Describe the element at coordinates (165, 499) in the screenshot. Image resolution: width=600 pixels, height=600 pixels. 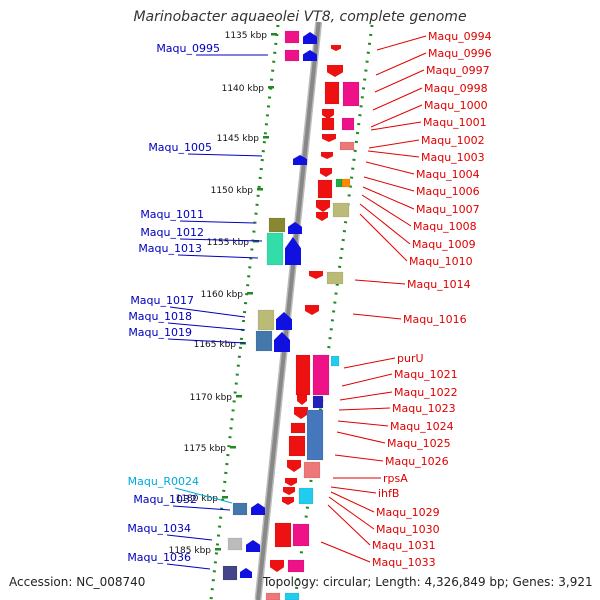
I see `gene-label-left: Maqu_1032` at that location.